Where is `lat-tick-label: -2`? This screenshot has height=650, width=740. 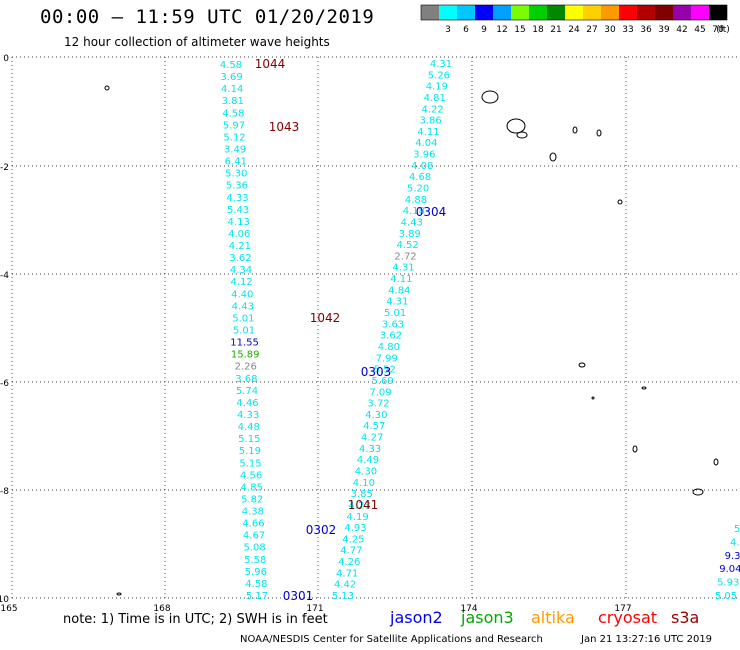
lat-tick-label: -2 is located at coordinates (4, 168).